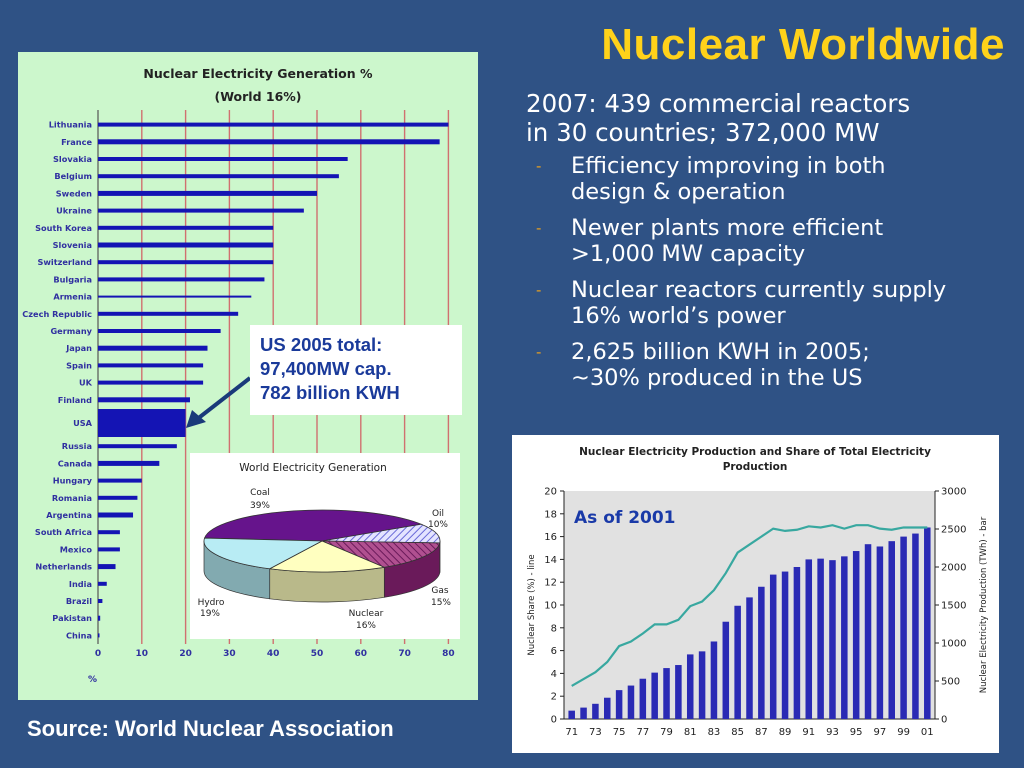 This screenshot has width=1024, height=768. What do you see at coordinates (595, 732) in the screenshot?
I see `chart2-x-tick-label: 73` at bounding box center [595, 732].